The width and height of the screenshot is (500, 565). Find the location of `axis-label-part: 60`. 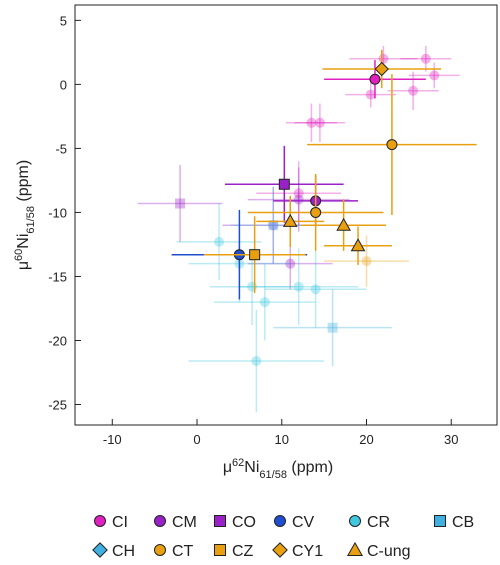

axis-label-part: 60 is located at coordinates (19, 255).